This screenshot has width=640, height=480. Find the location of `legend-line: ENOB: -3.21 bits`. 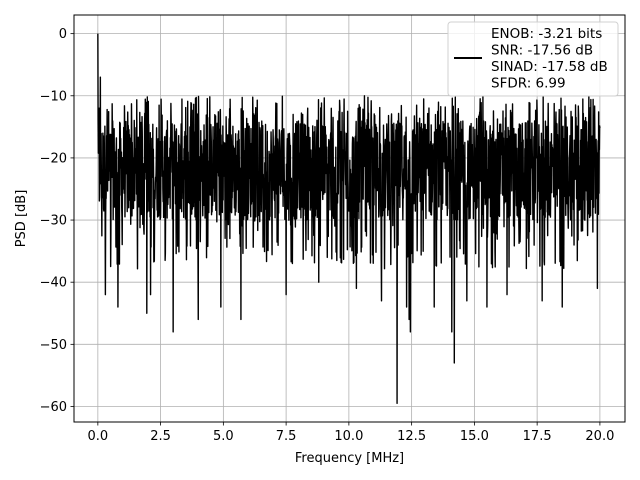

legend-line: ENOB: -3.21 bits is located at coordinates (546, 34).